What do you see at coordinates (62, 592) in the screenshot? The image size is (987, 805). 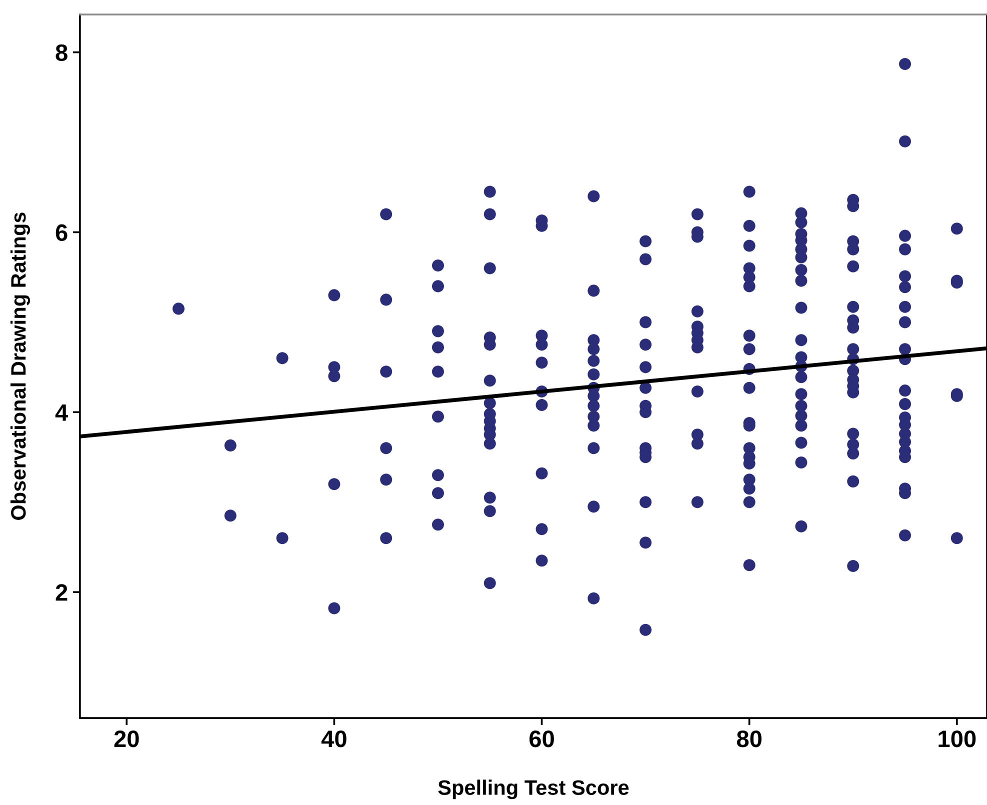 I see `y-tick-label: 2` at bounding box center [62, 592].